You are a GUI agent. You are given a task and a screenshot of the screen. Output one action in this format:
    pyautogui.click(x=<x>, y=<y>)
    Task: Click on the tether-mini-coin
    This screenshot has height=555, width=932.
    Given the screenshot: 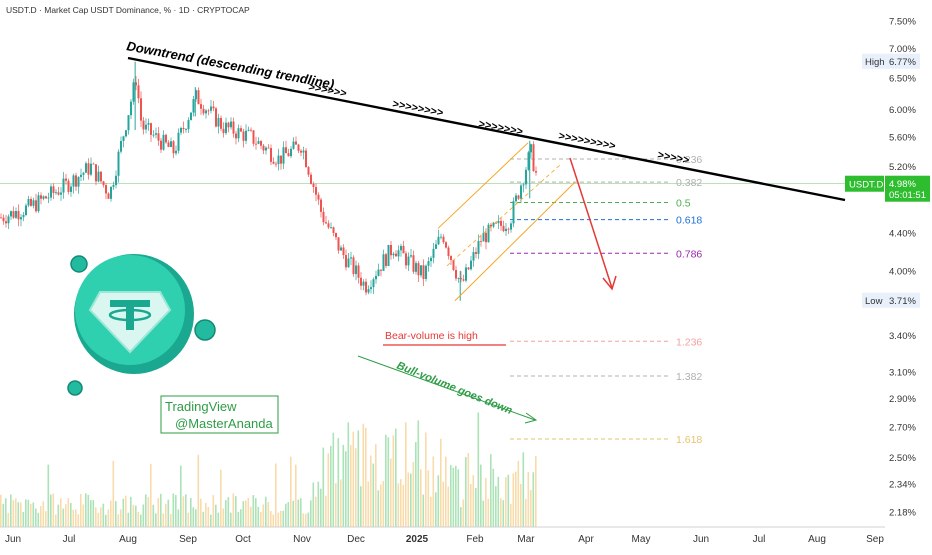 What is the action you would take?
    pyautogui.click(x=75, y=388)
    